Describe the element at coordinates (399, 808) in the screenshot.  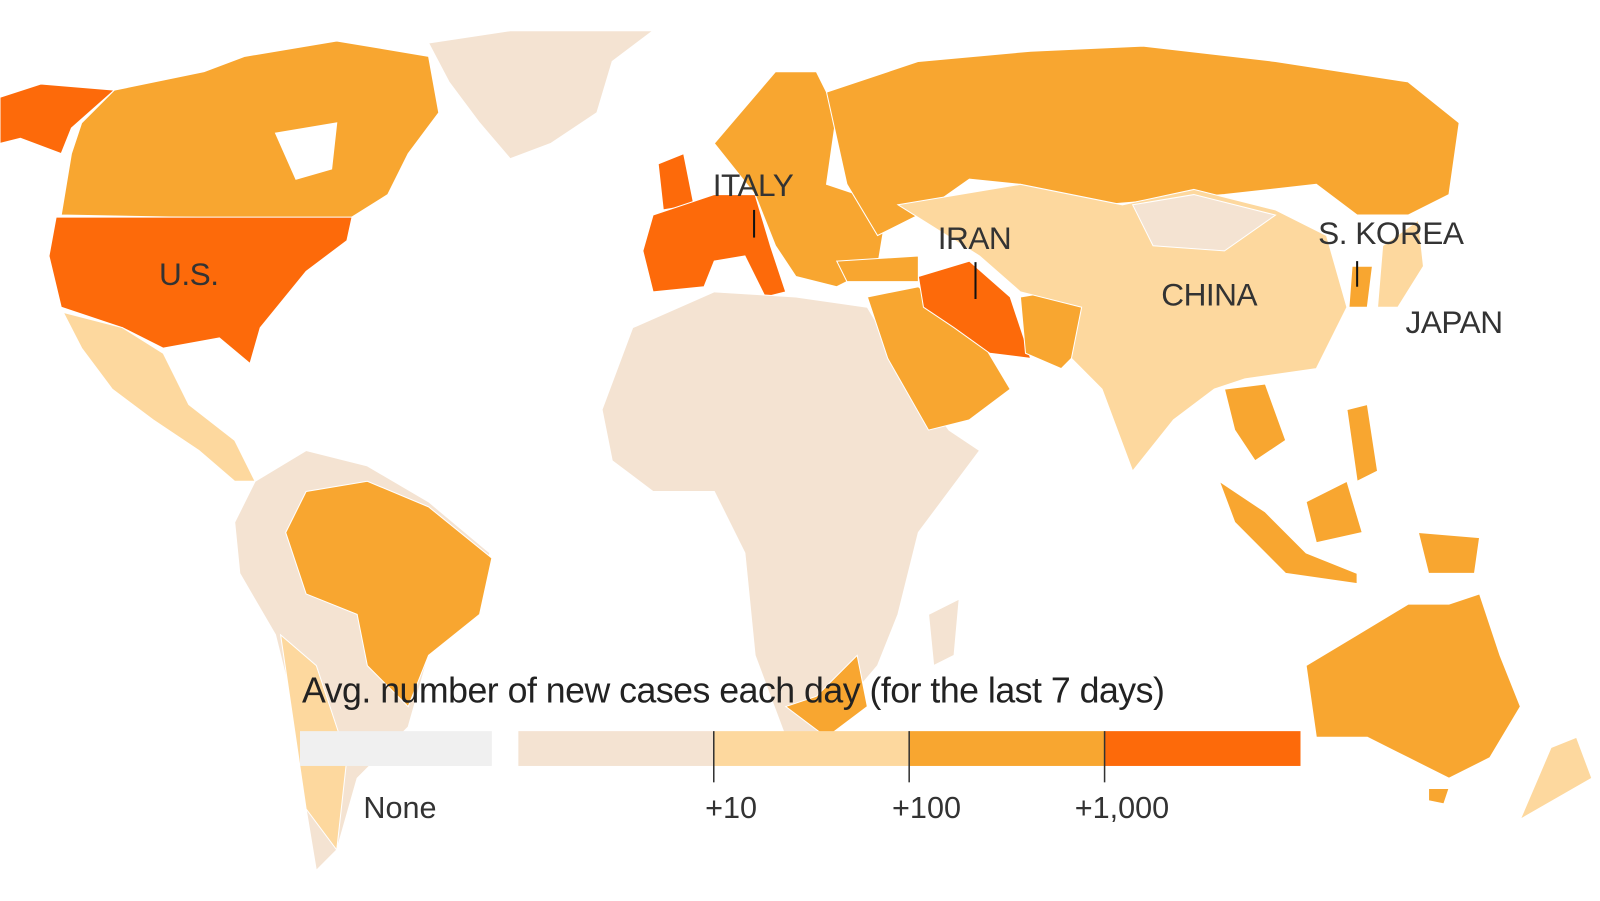
I see `legend-none-label: None` at that location.